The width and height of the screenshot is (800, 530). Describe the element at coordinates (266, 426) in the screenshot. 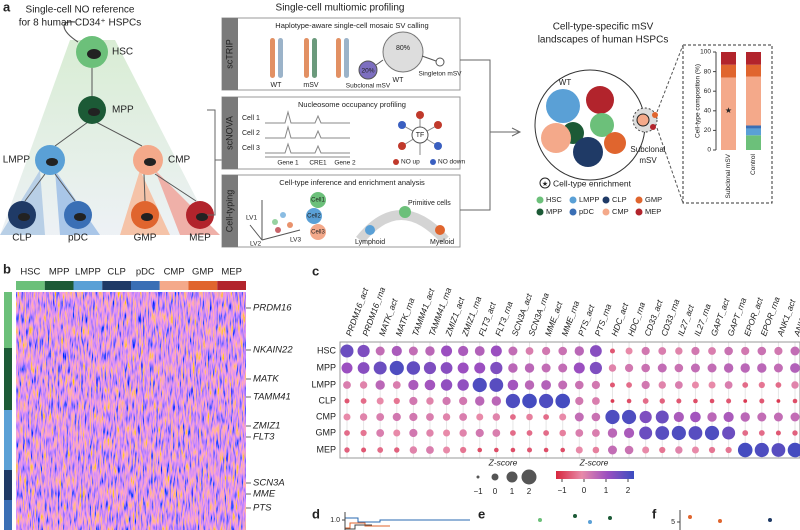

I see `gene-label: ZMIZ1` at that location.